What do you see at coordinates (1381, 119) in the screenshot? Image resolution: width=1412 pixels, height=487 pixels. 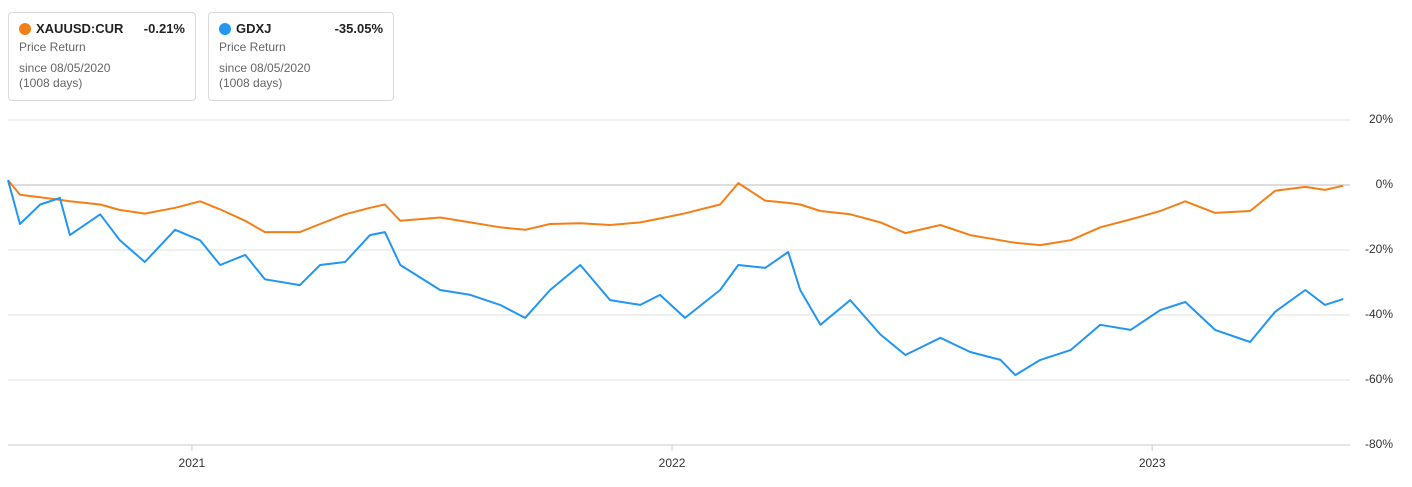 I see `y-tick-label: 20%` at bounding box center [1381, 119].